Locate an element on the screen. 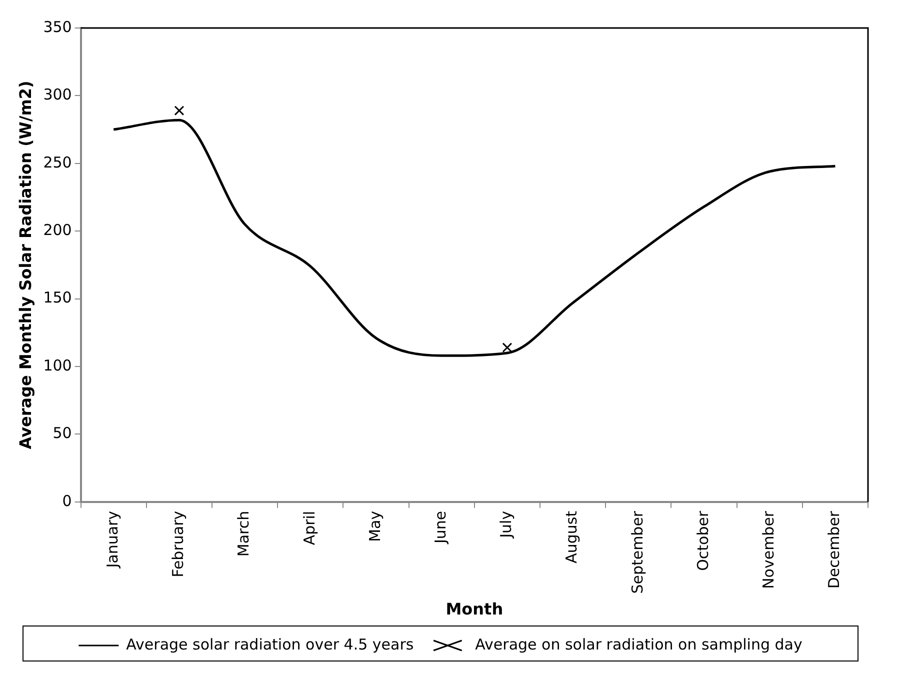 Image resolution: width=904 pixels, height=686 pixels. x-tick-label: September is located at coordinates (637, 552).